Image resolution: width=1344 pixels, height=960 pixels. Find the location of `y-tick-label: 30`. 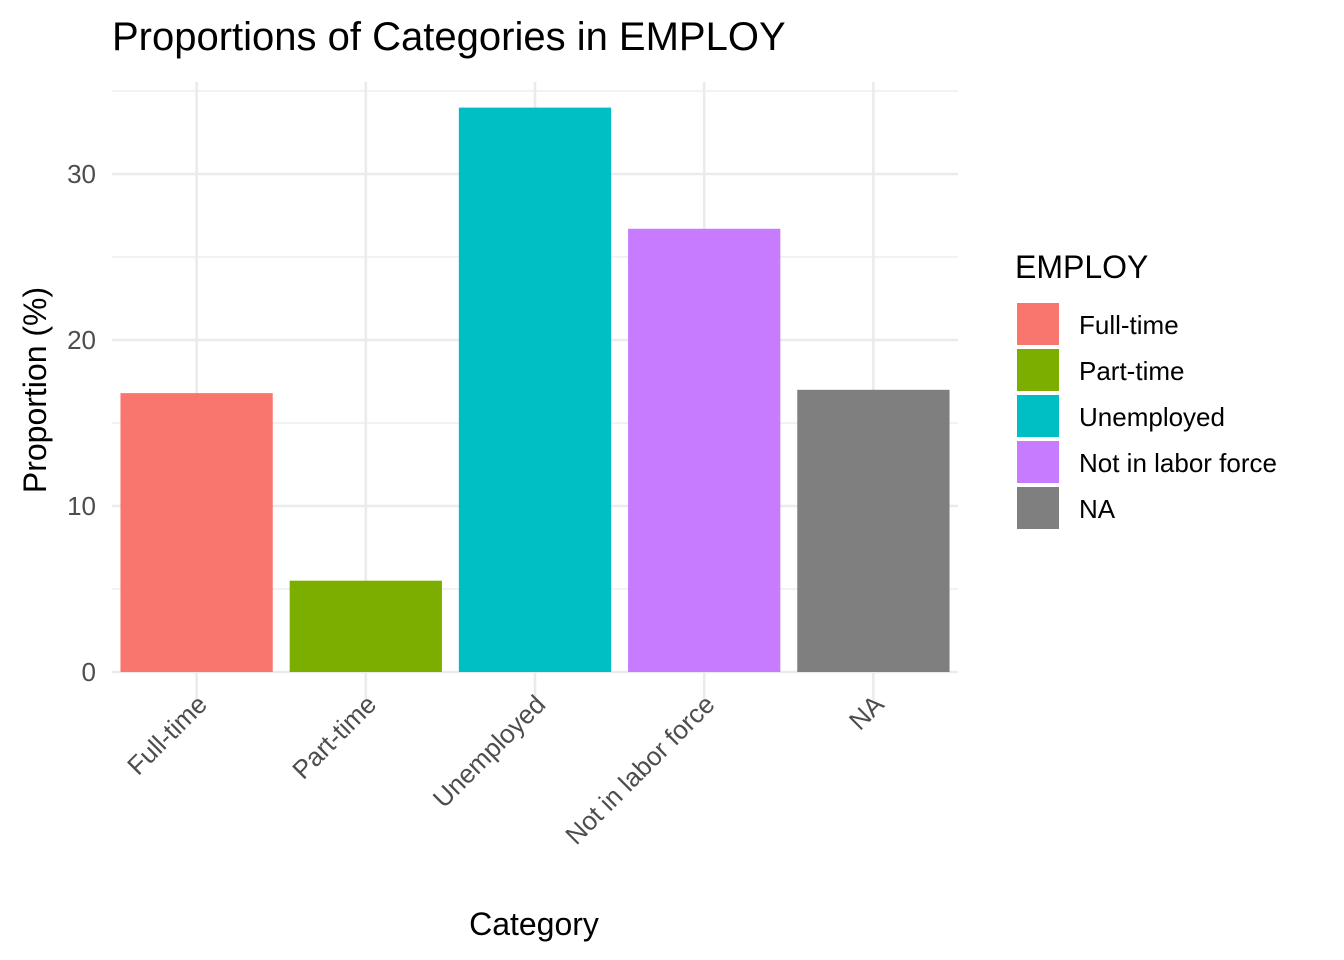

y-tick-label: 30 is located at coordinates (81, 174).